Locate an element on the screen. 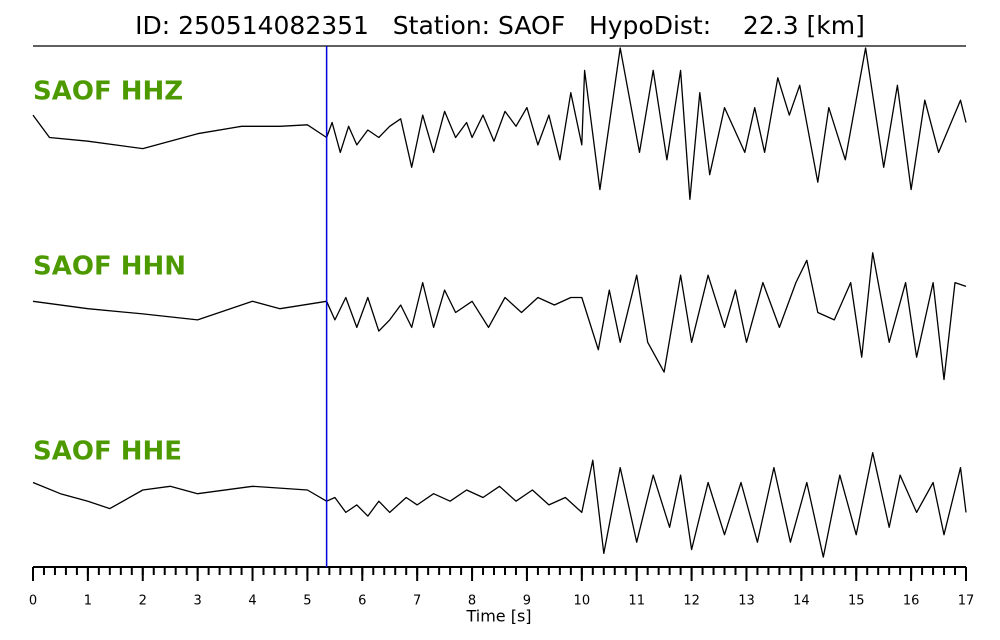  trace-label: SAOF HHE is located at coordinates (107, 452).